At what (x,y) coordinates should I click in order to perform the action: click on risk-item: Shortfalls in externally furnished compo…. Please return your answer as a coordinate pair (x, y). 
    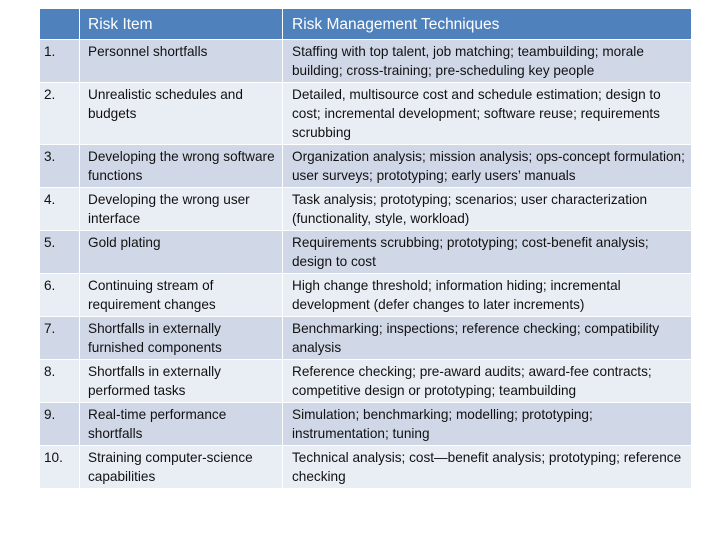
    Looking at the image, I should click on (181, 338).